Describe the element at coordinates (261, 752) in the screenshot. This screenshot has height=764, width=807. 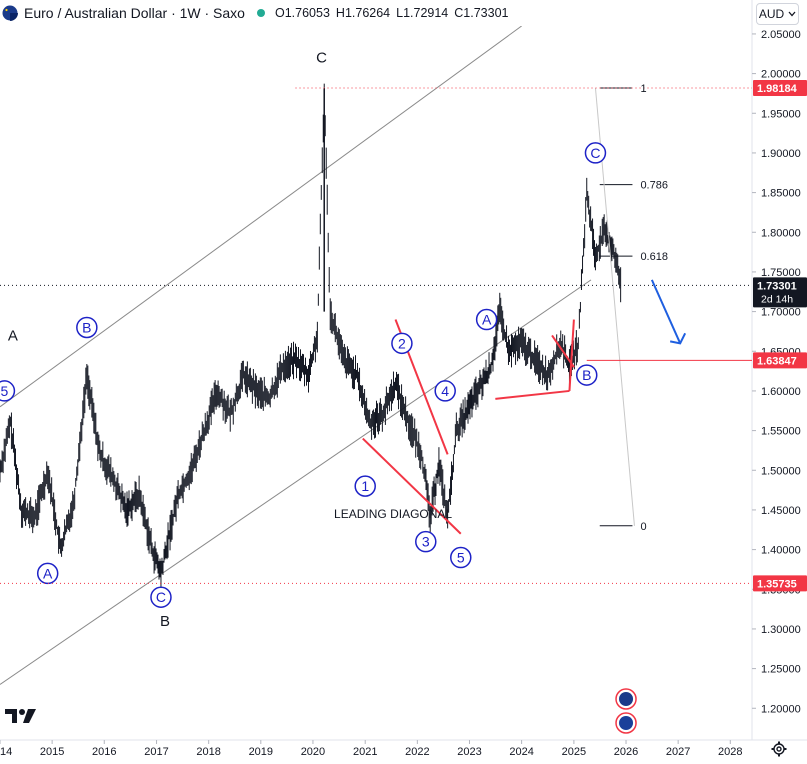
I see `x-tick-label: 2019` at that location.